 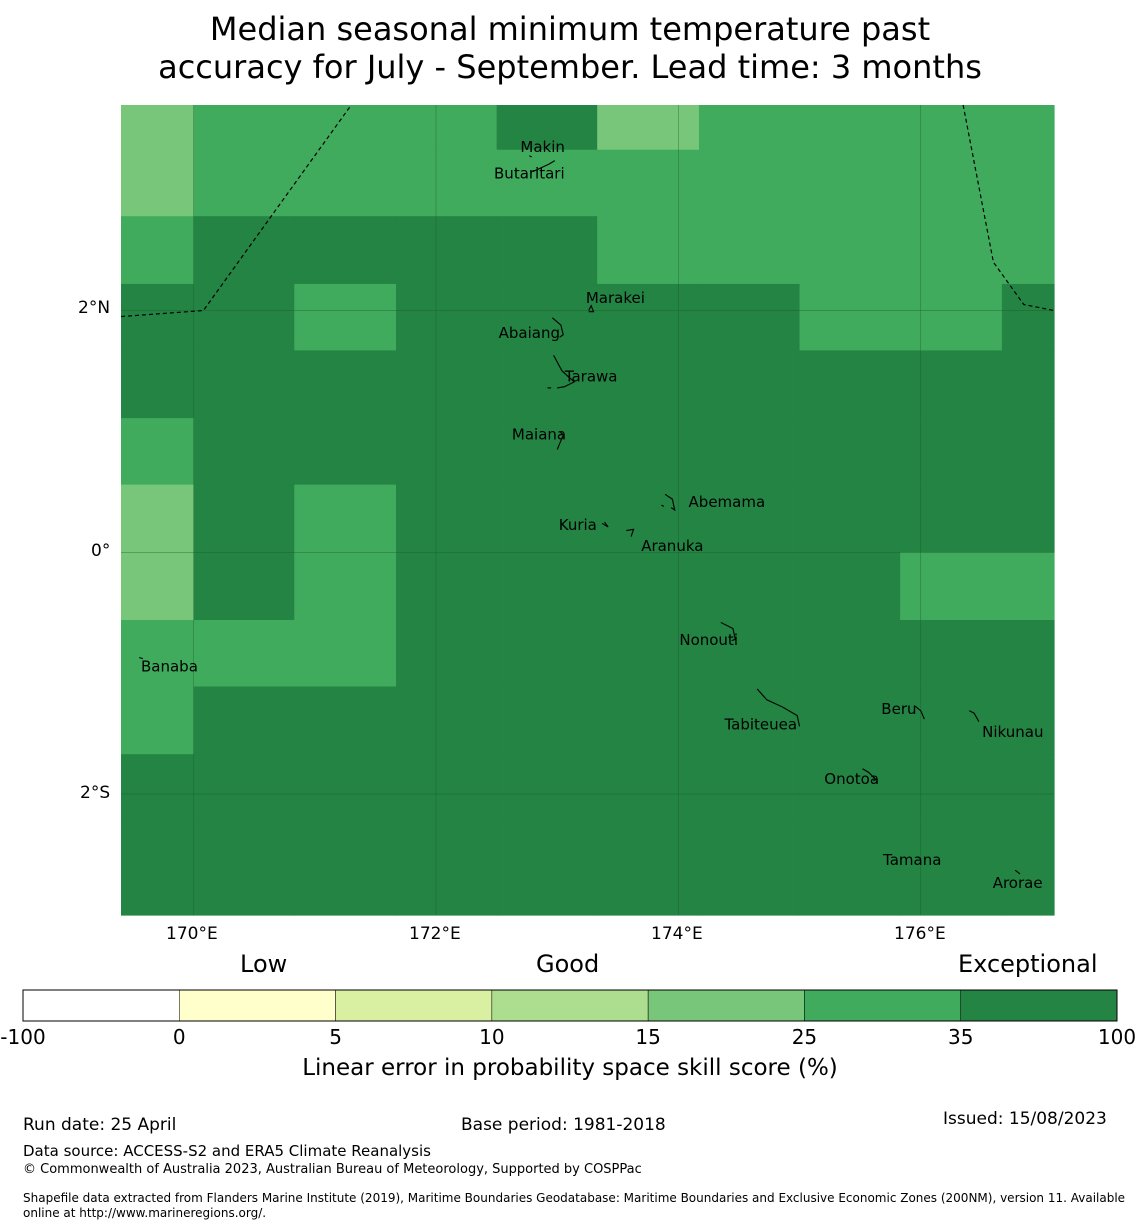 What do you see at coordinates (23, 1037) in the screenshot?
I see `colorbar-tick-label: -100` at bounding box center [23, 1037].